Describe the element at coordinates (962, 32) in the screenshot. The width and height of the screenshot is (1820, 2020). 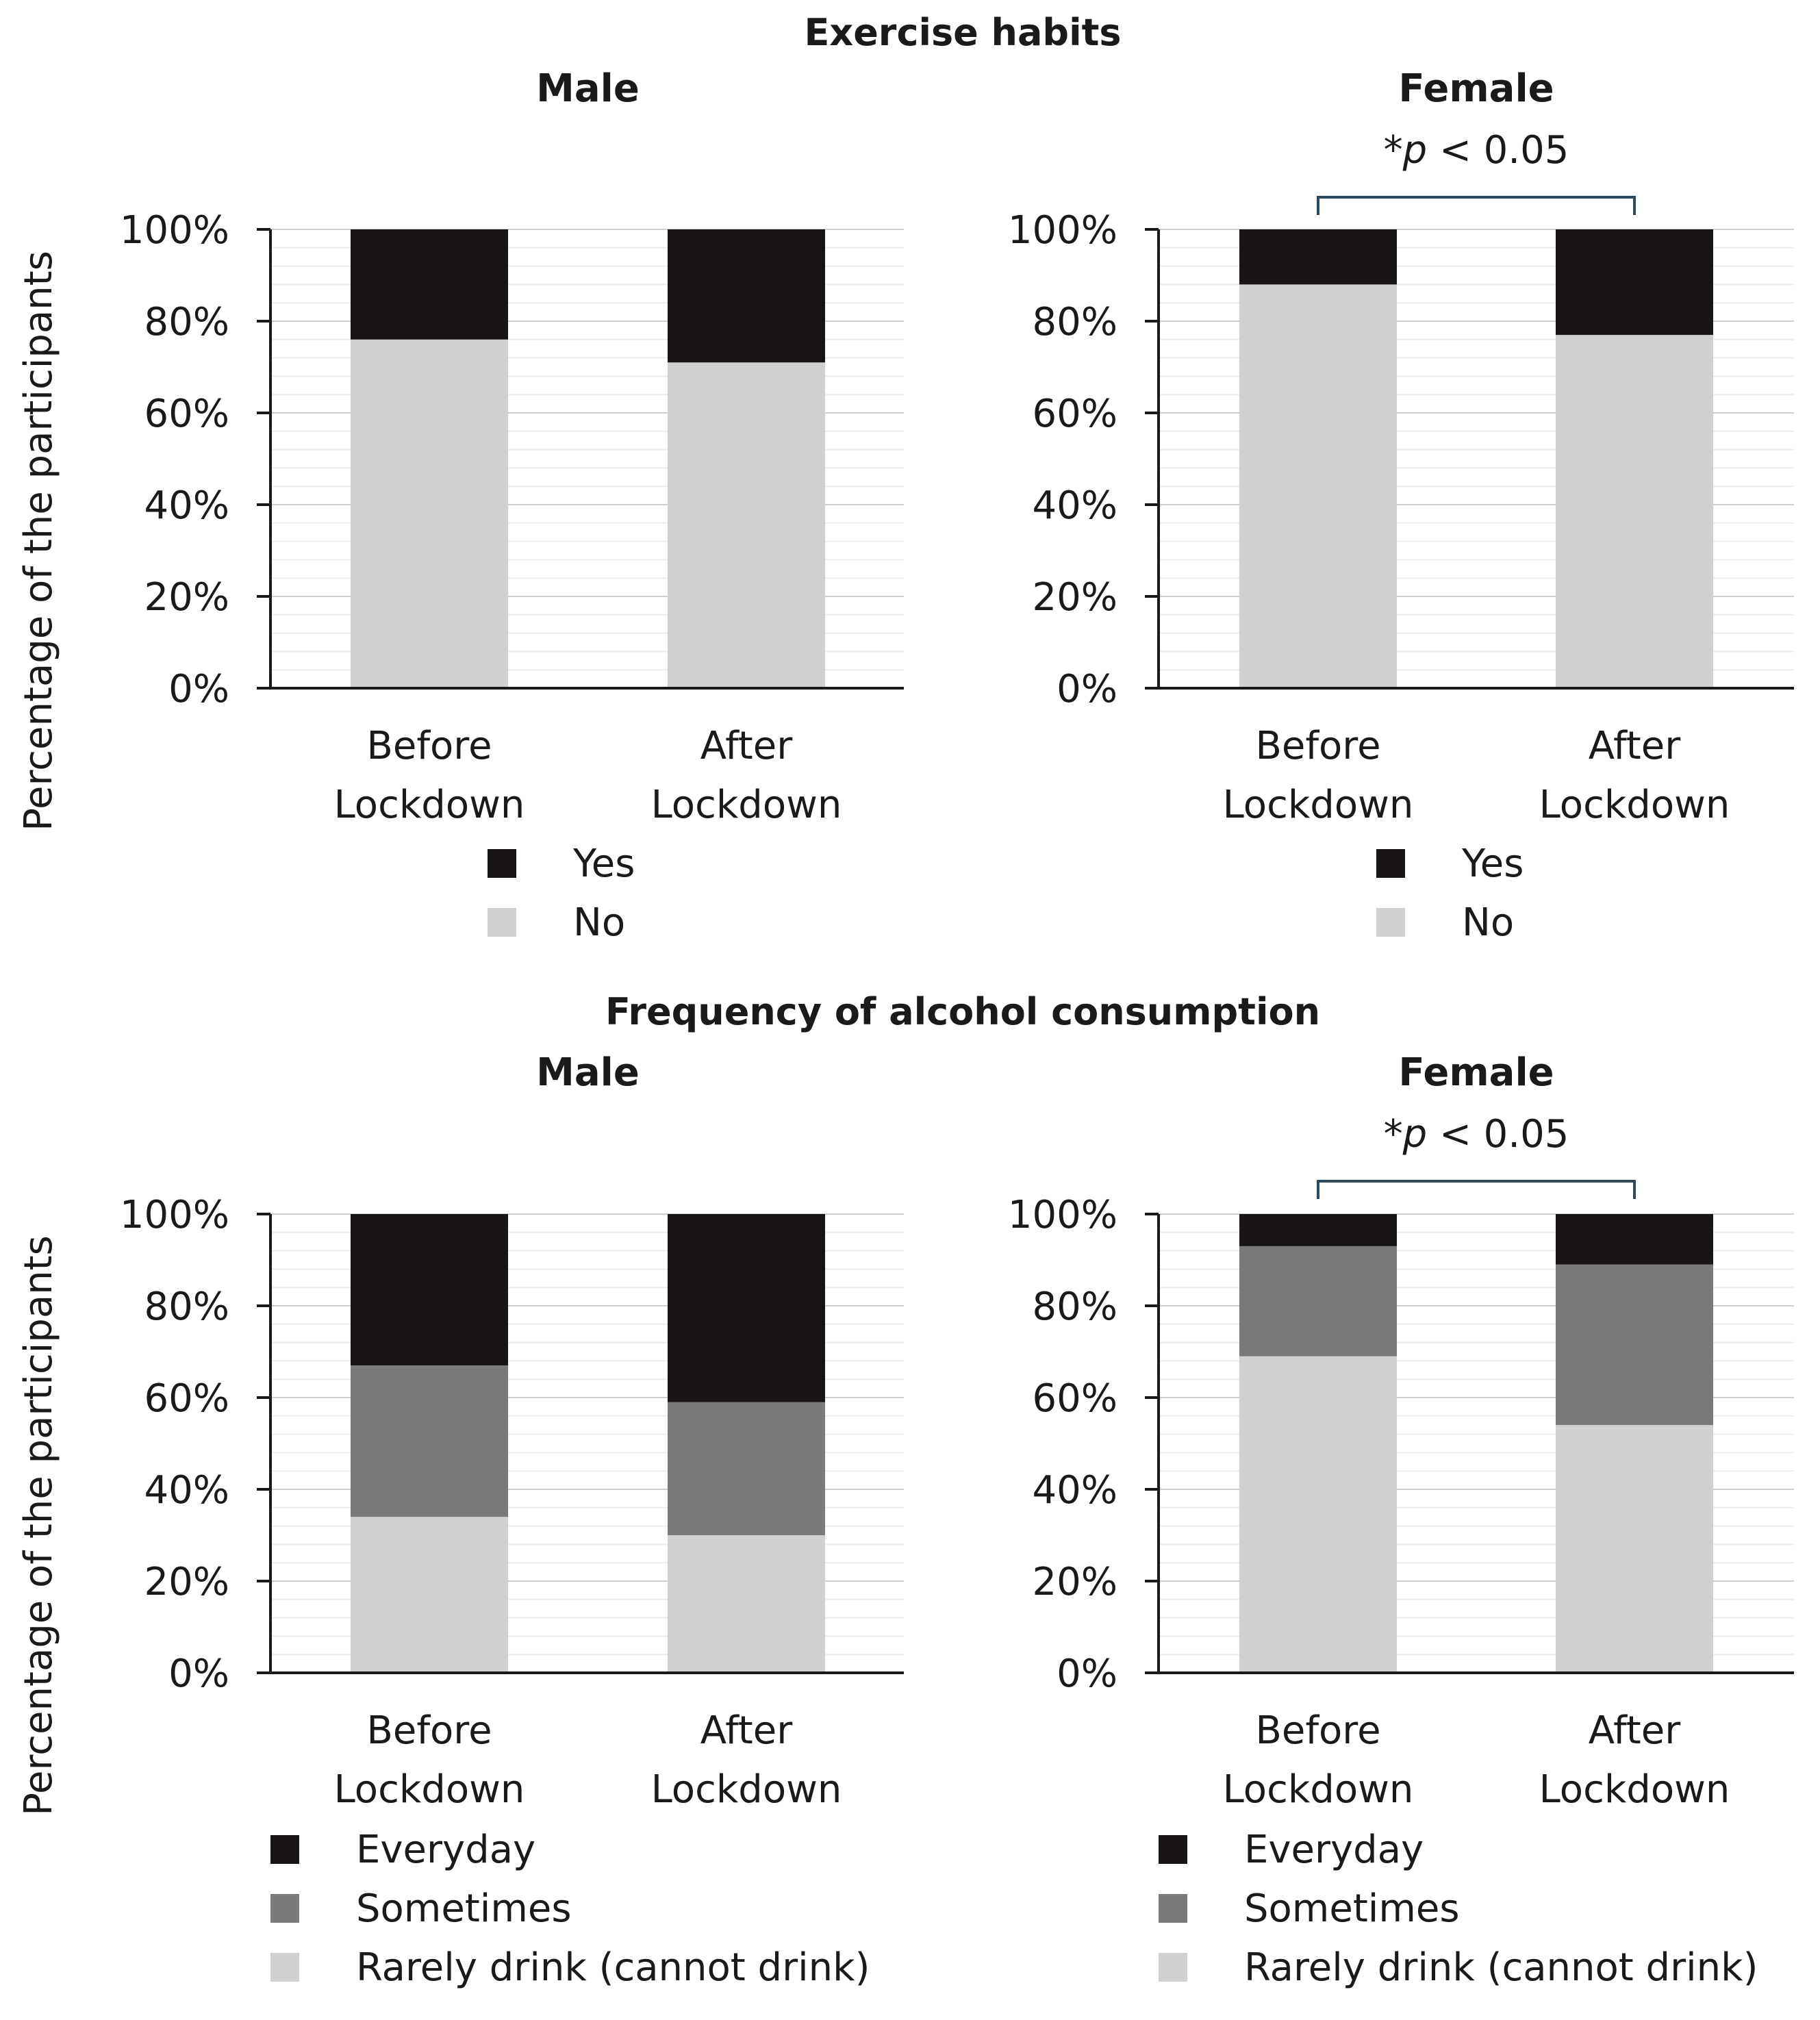
I see `section-title: Exercise habits` at that location.